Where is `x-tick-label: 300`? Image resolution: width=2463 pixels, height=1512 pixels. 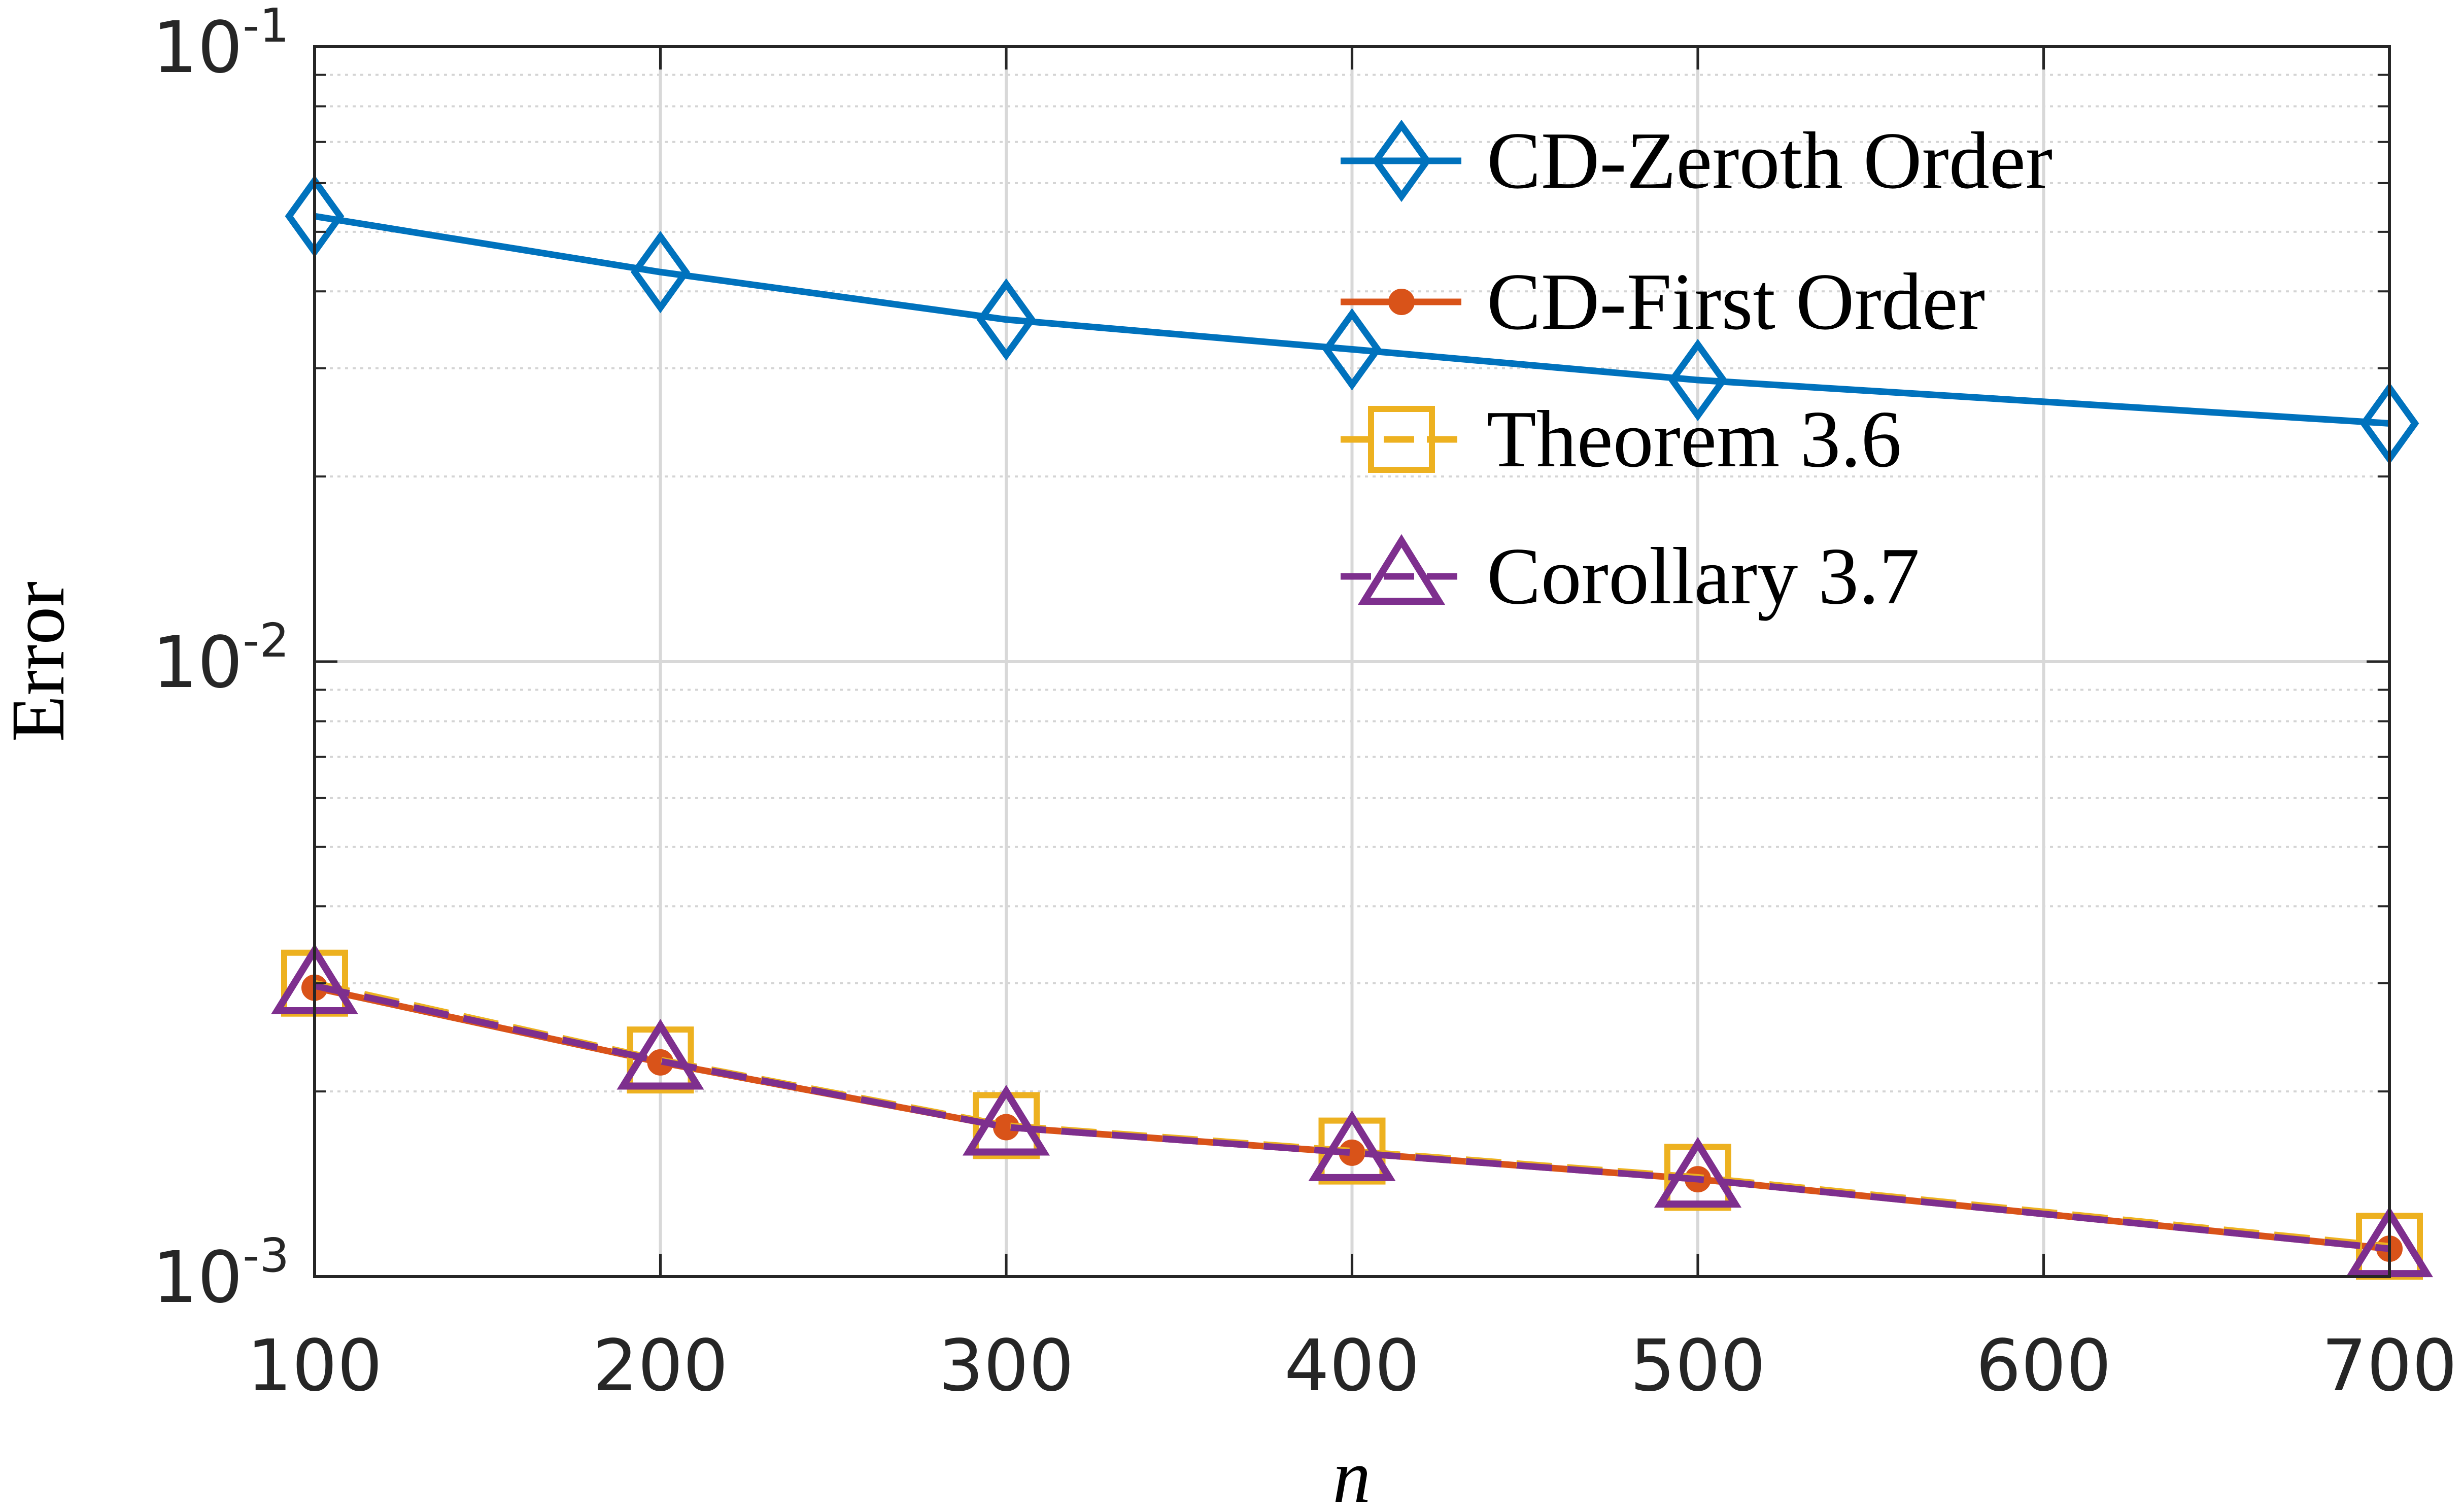
x-tick-label: 300 is located at coordinates (1006, 1366).